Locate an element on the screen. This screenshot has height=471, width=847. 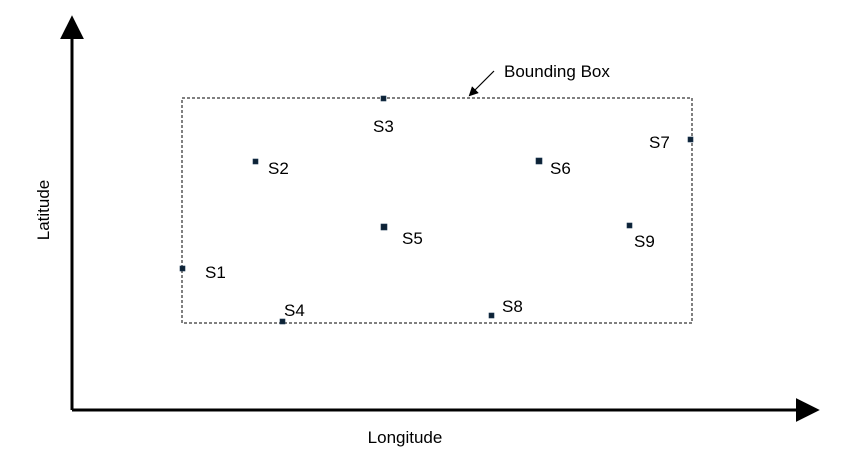
station-label-s6: S6 is located at coordinates (560, 168).